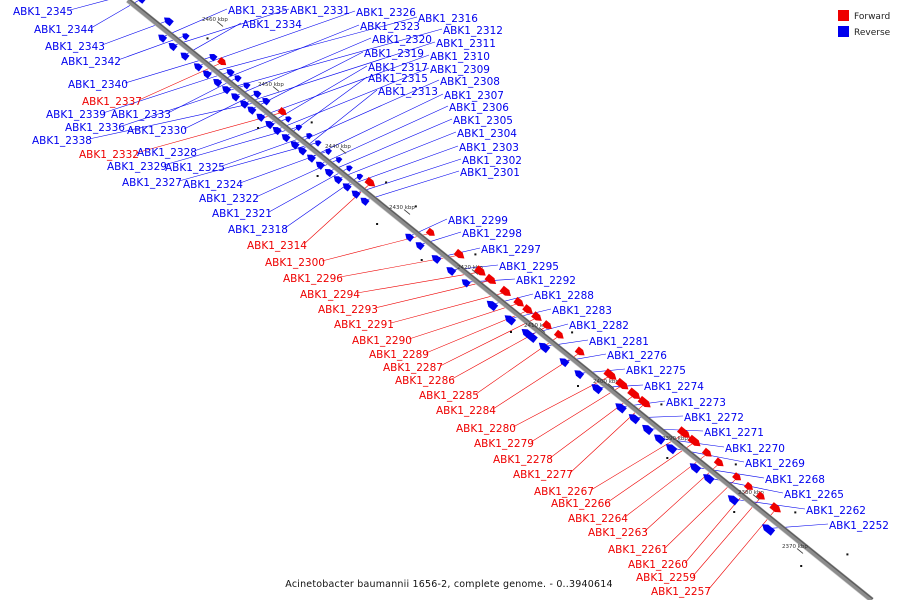 Image resolution: width=900 pixels, height=600 pixels. Describe the element at coordinates (330, 295) in the screenshot. I see `gene-label: ABK1_2294` at that location.